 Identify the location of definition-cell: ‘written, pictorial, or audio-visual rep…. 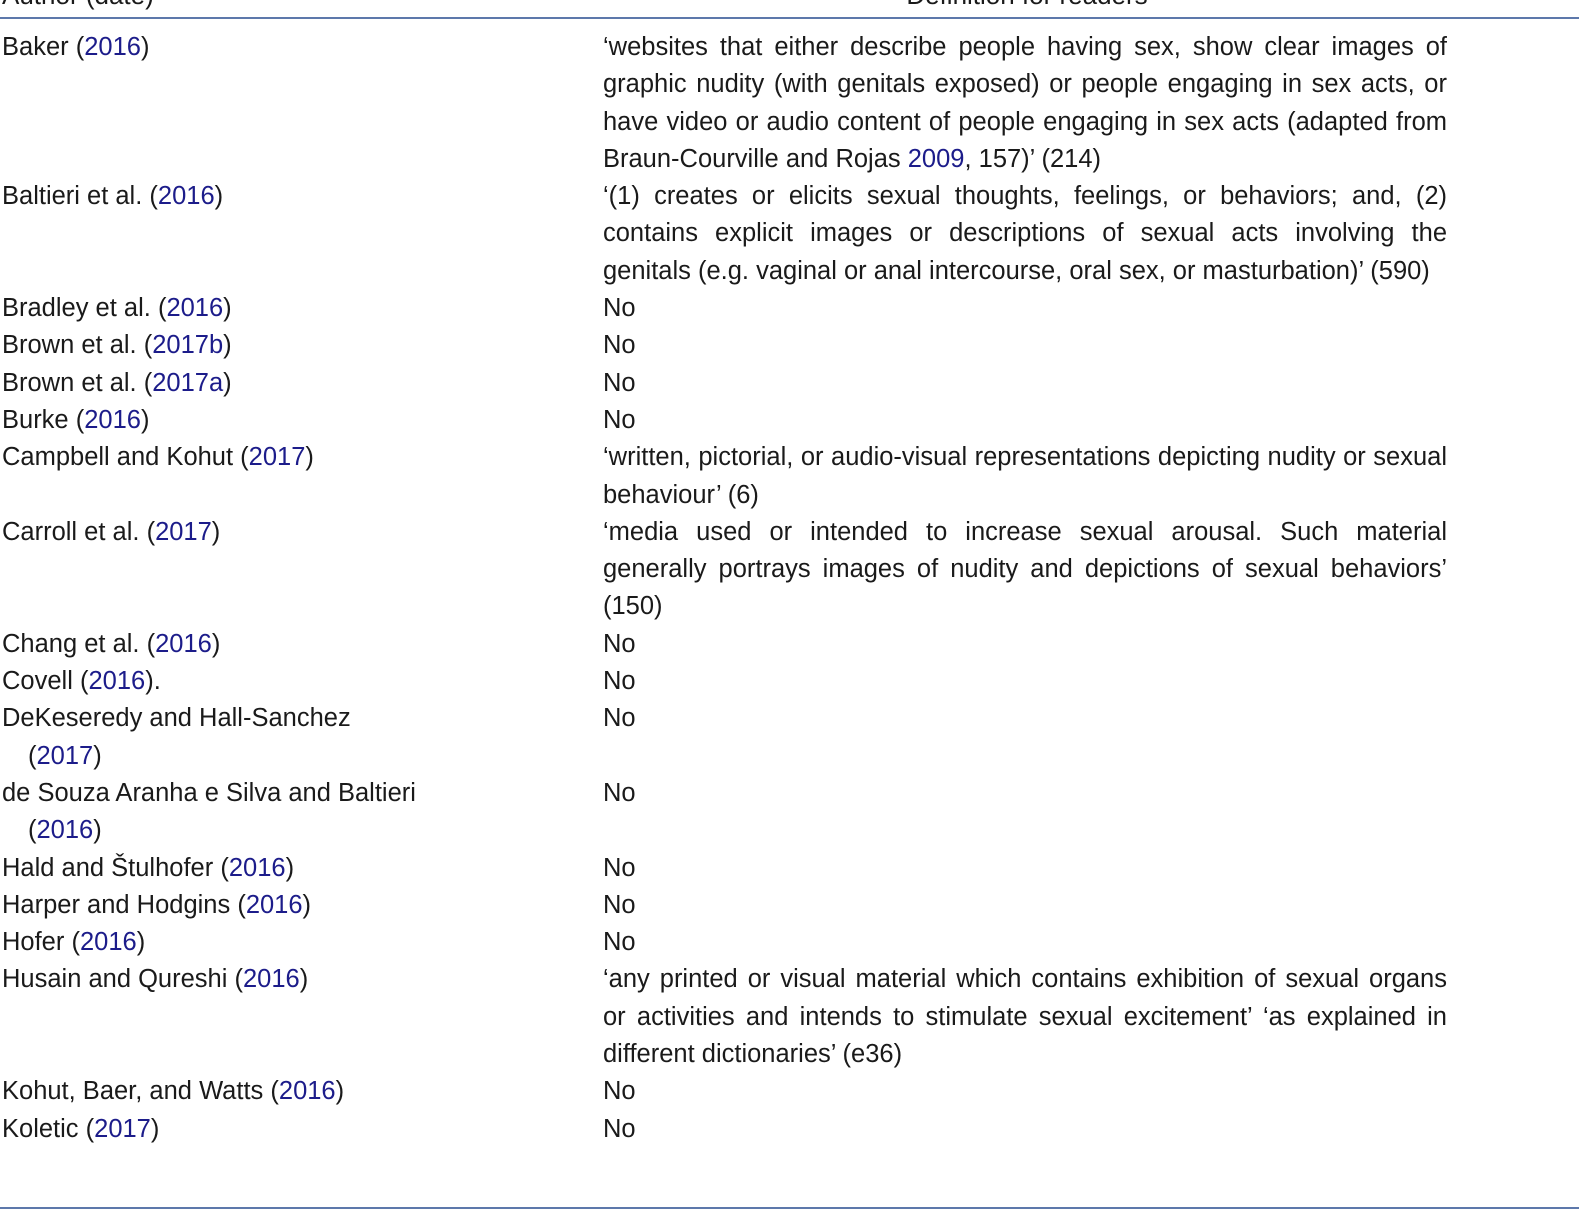
(1025, 476).